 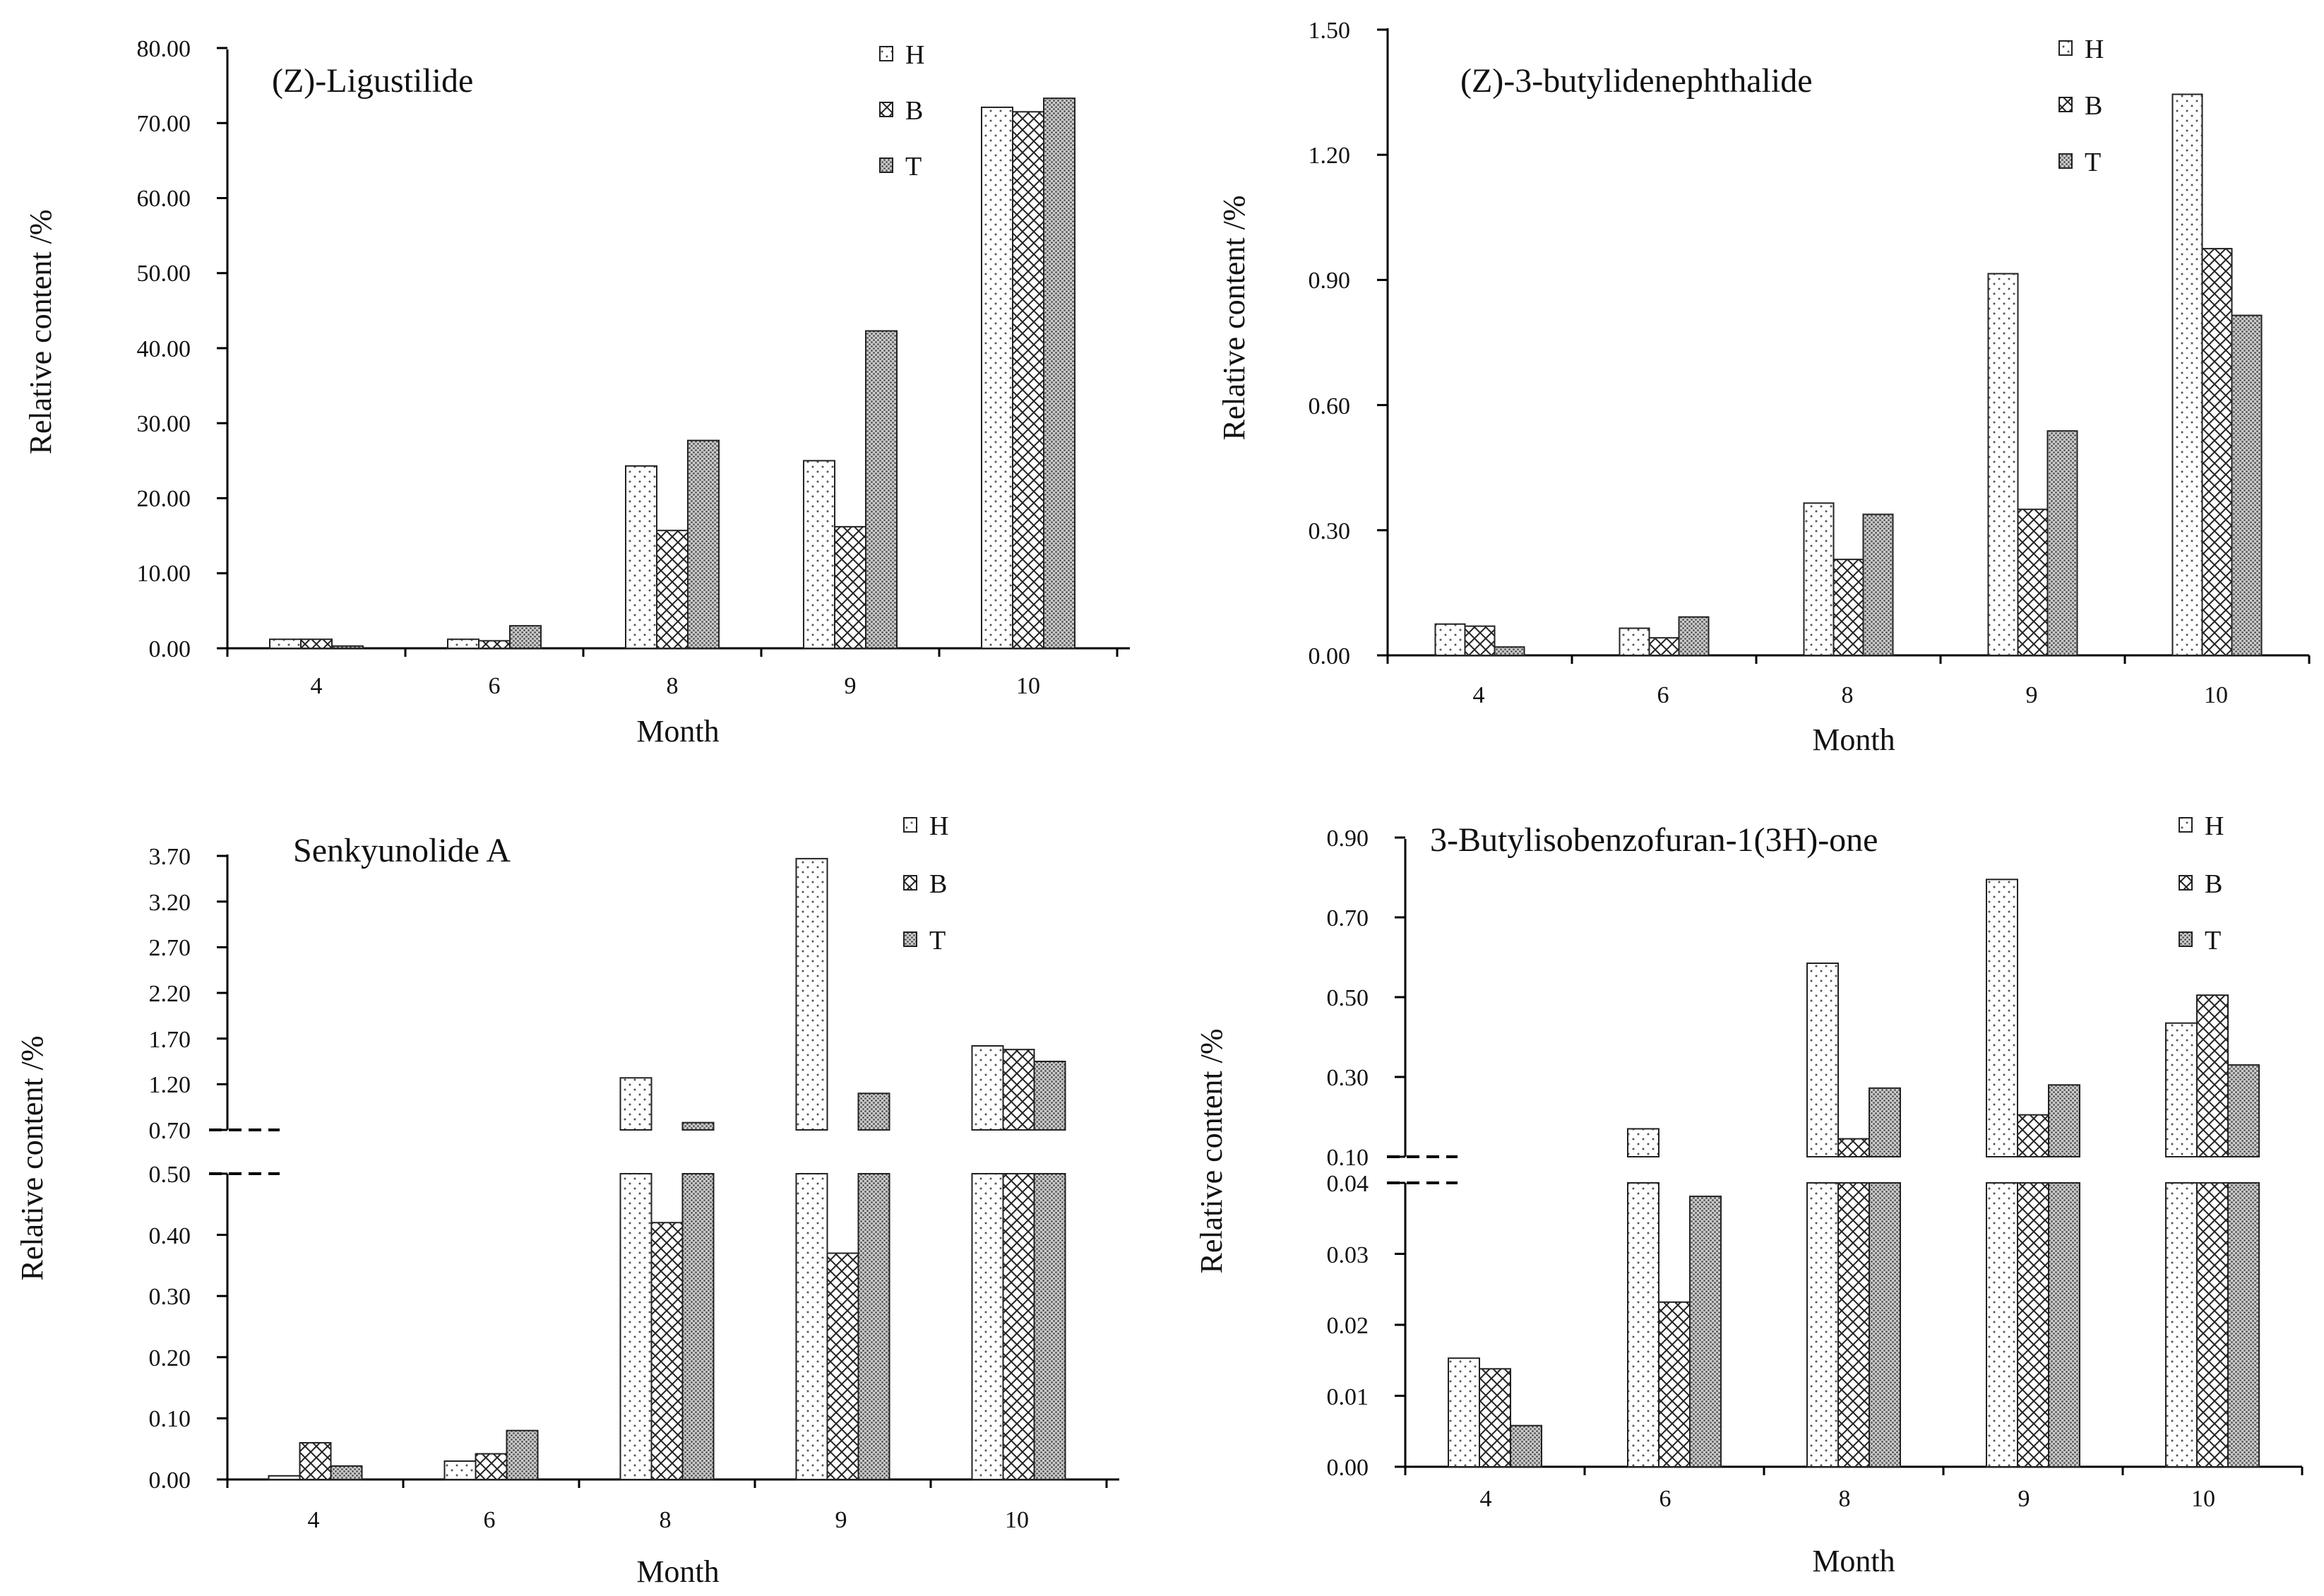 What do you see at coordinates (164, 124) in the screenshot?
I see `y-tick-label: 70.00` at bounding box center [164, 124].